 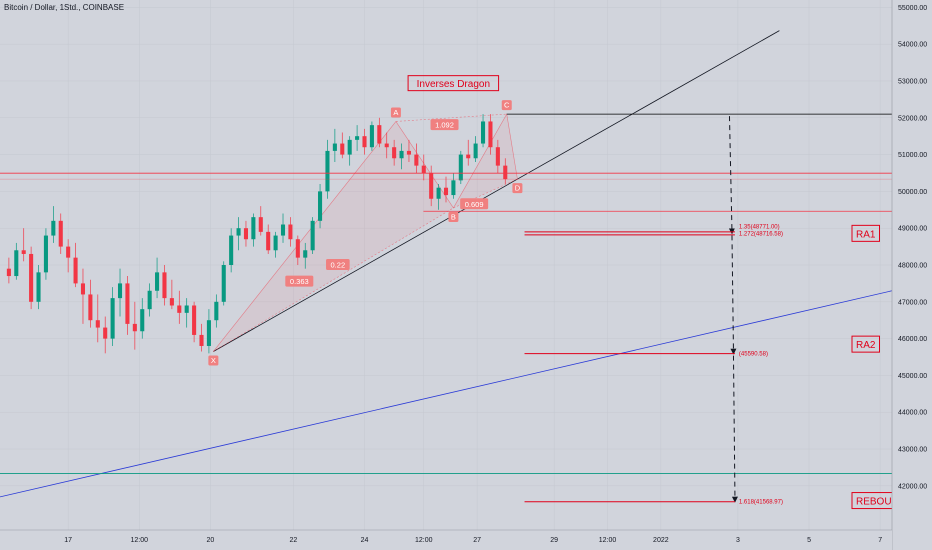 What do you see at coordinates (507, 105) in the screenshot?
I see `pattern-point-label: C` at bounding box center [507, 105].